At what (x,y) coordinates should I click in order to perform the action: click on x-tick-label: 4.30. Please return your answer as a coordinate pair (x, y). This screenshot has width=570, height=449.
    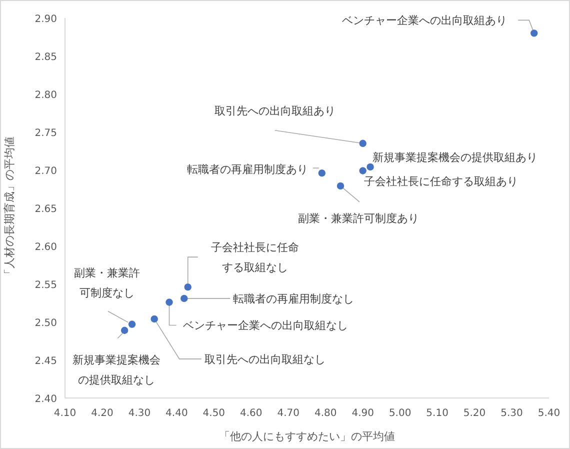
    Looking at the image, I should click on (139, 413).